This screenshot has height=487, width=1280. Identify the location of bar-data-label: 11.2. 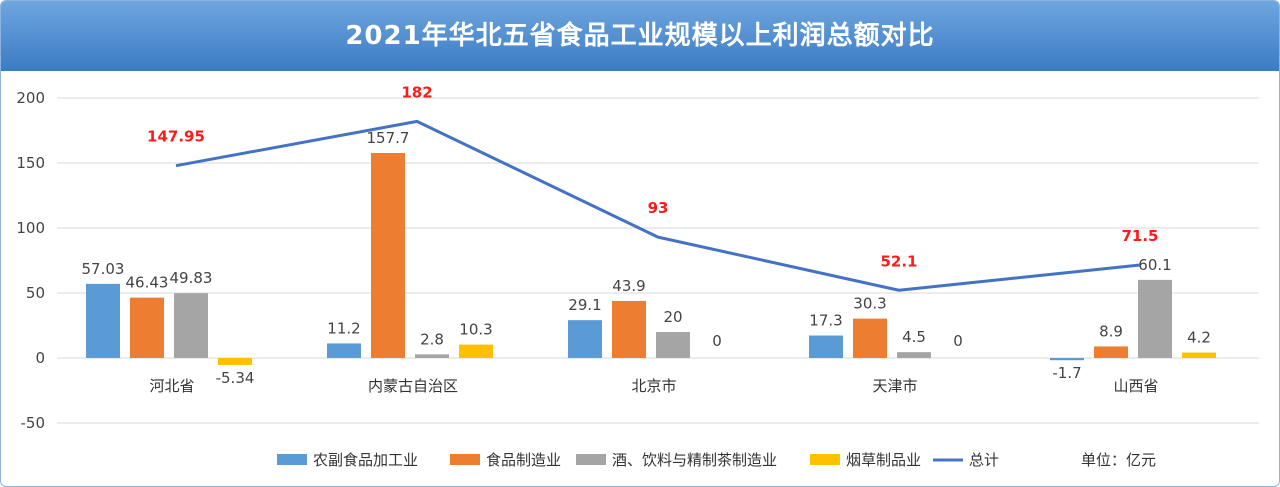
(343, 328).